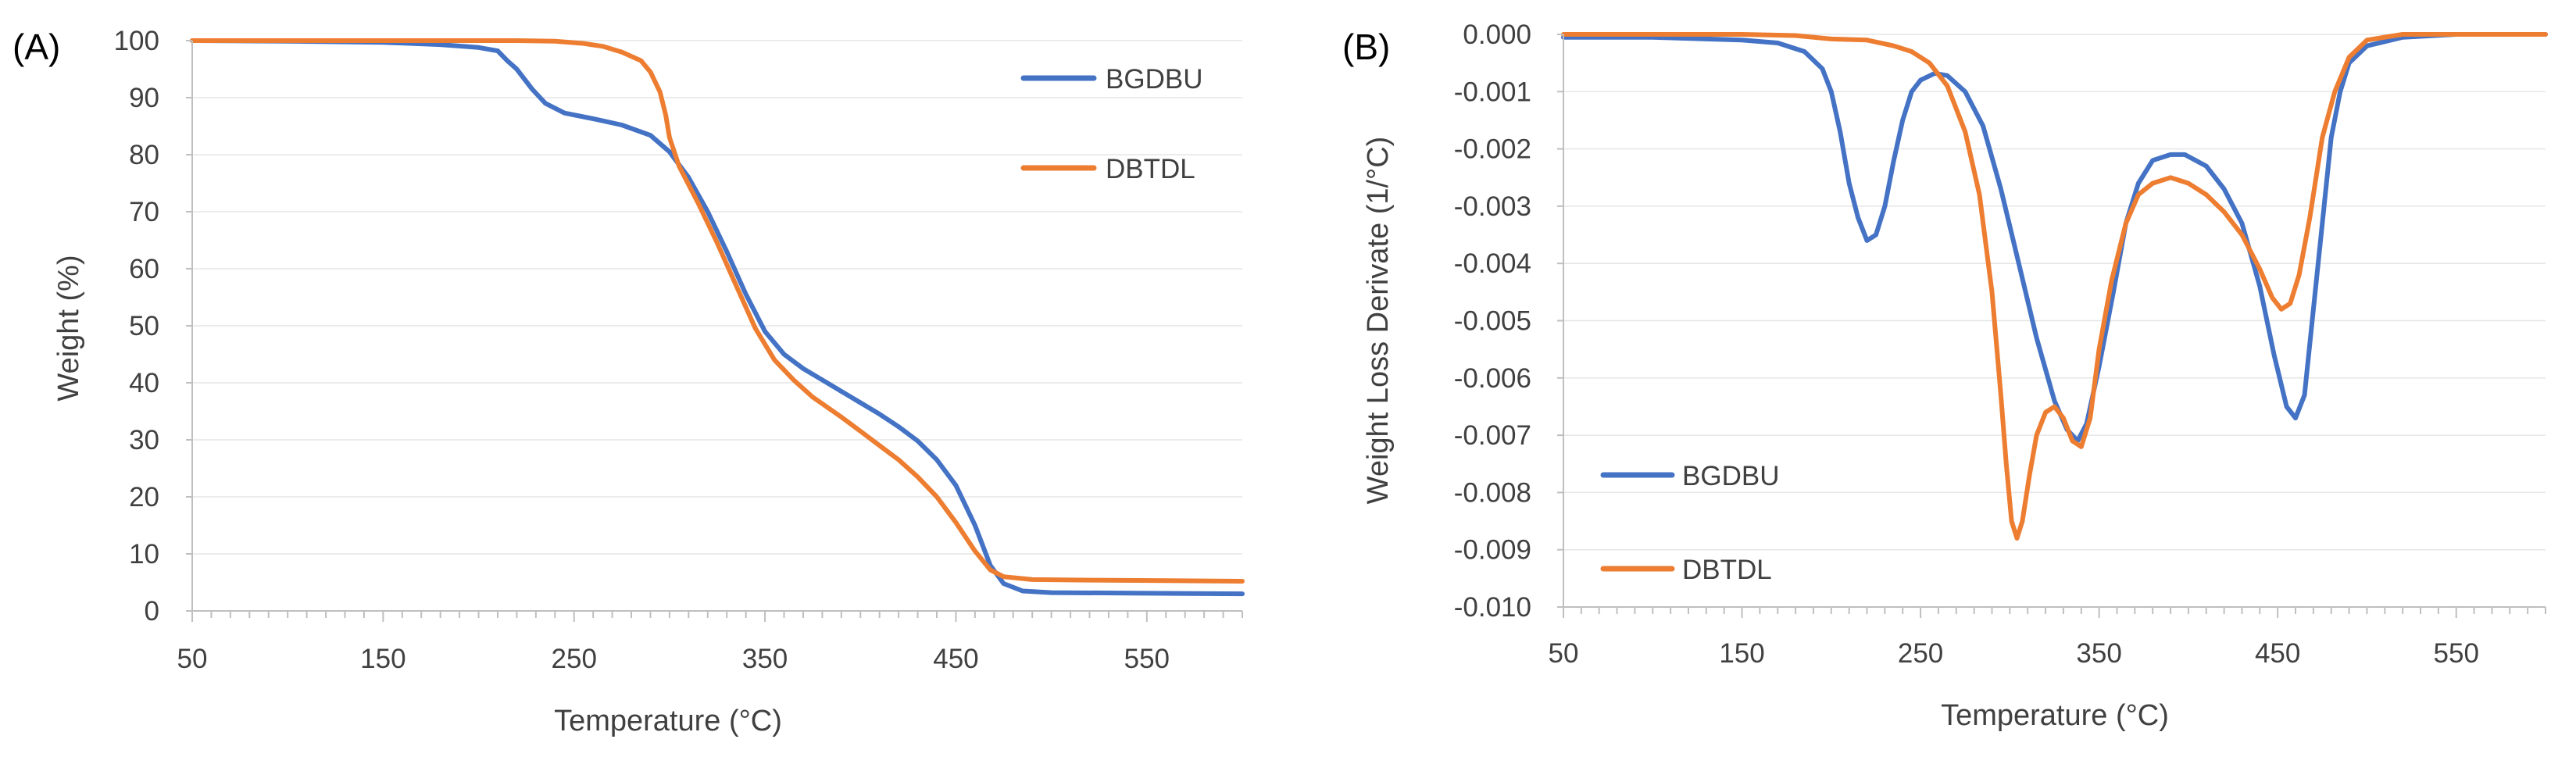 Image resolution: width=2576 pixels, height=757 pixels. I want to click on y-axis-label-a: Weight (%), so click(69, 328).